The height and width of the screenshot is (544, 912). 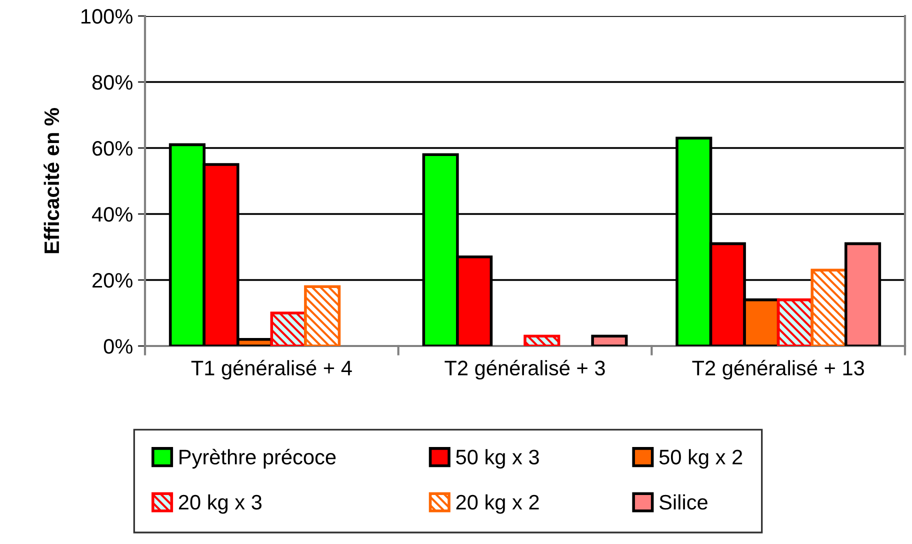 I want to click on x-tick-label: T2 généralisé + 13, so click(x=778, y=370).